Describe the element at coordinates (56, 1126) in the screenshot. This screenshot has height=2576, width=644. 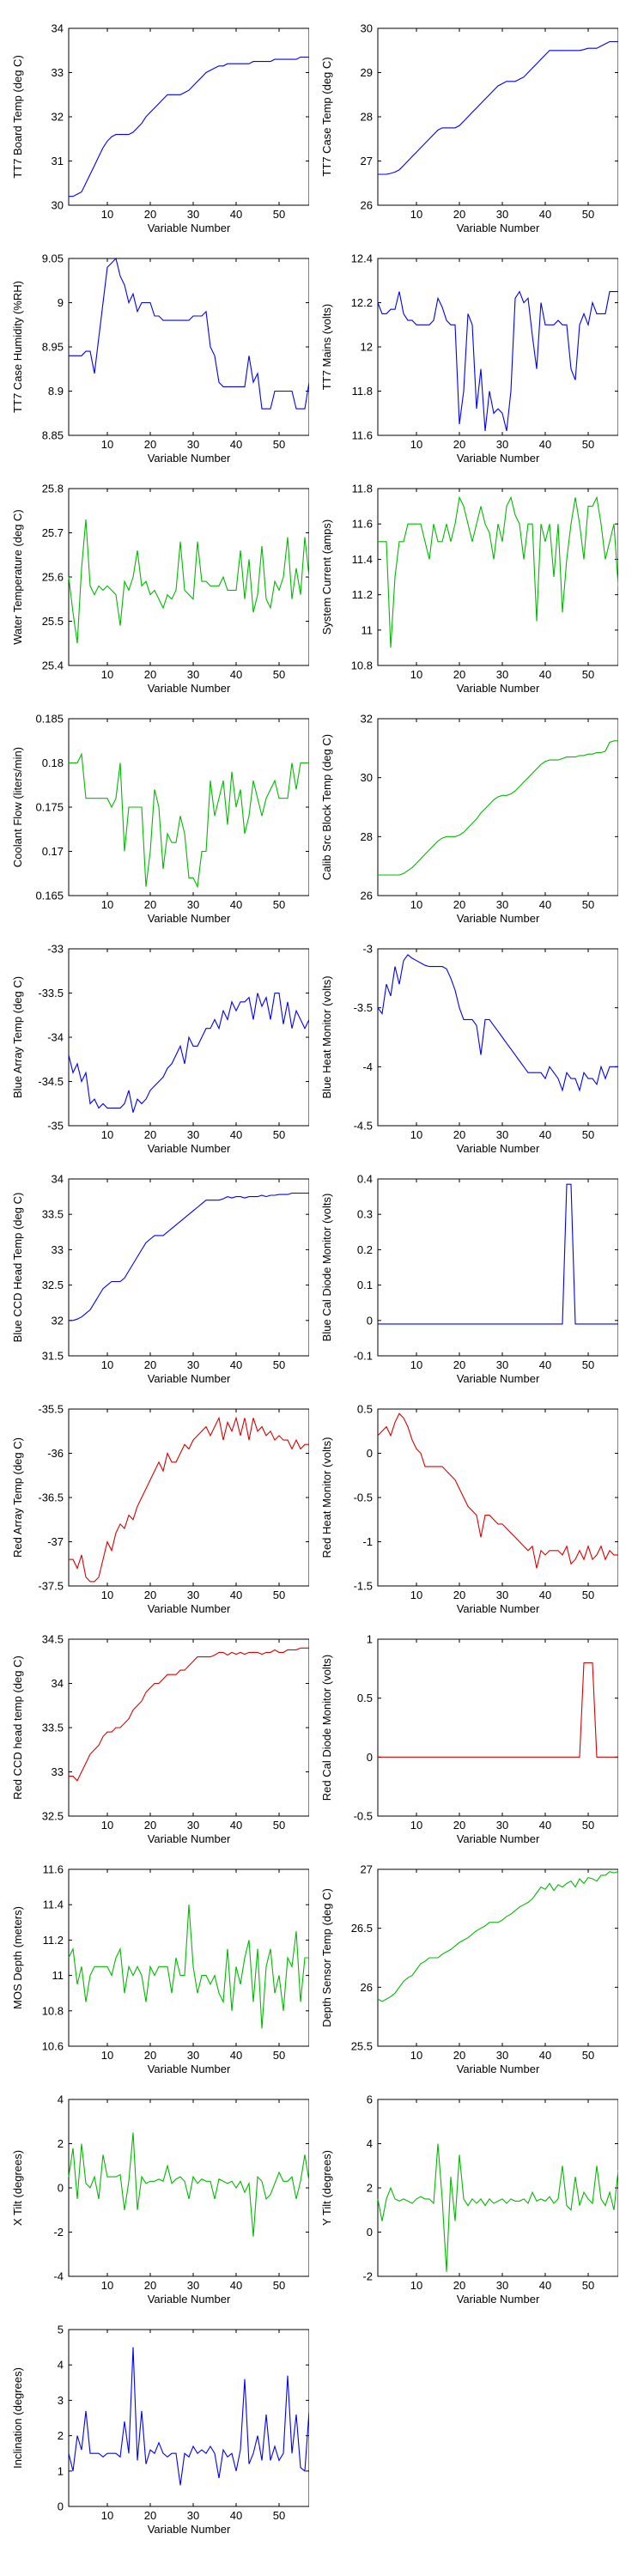
I see `y-tick-label: -35` at that location.